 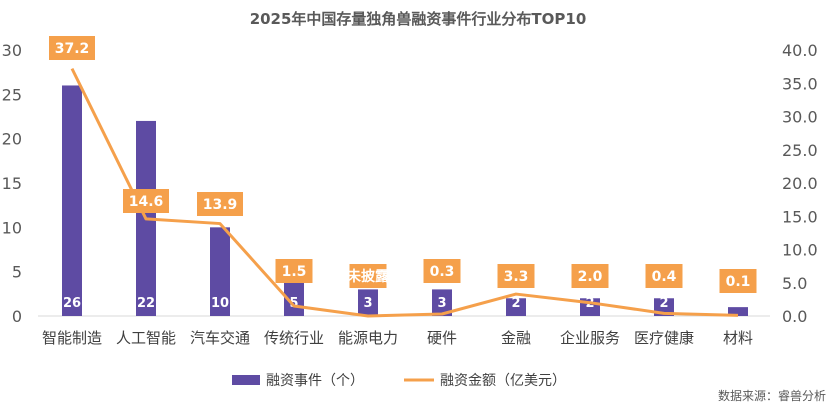 I want to click on category-label: 能源电力, so click(x=368, y=338).